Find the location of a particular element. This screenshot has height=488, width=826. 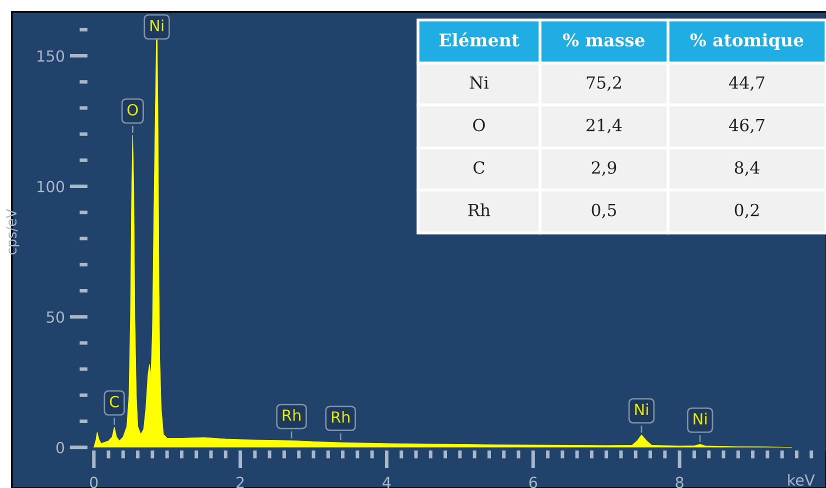

y-tick-label: 0 is located at coordinates (60, 448).